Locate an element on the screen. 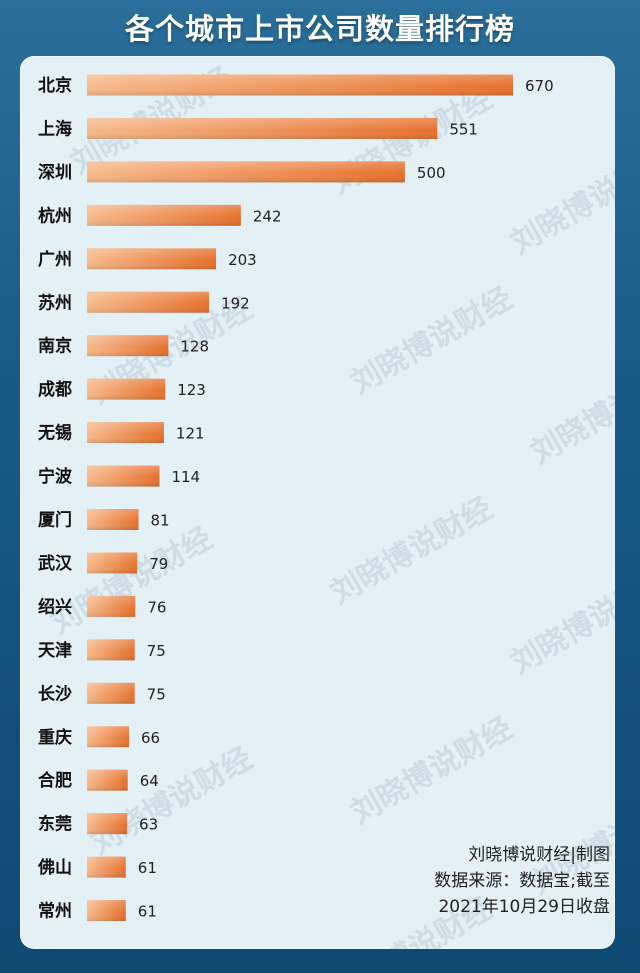 This screenshot has height=973, width=640. value-label: 203 is located at coordinates (242, 260).